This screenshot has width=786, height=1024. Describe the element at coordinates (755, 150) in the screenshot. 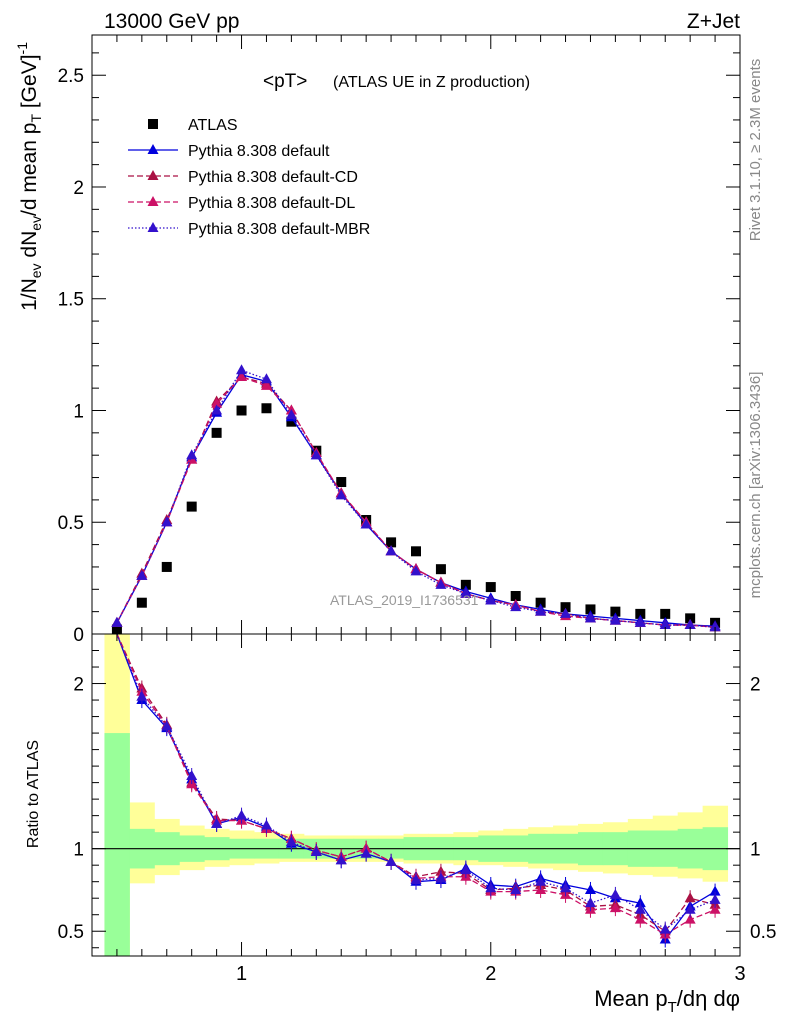

I see `rivet-version-label: Rivet 3.1.10, ≥ 2.3M events` at that location.